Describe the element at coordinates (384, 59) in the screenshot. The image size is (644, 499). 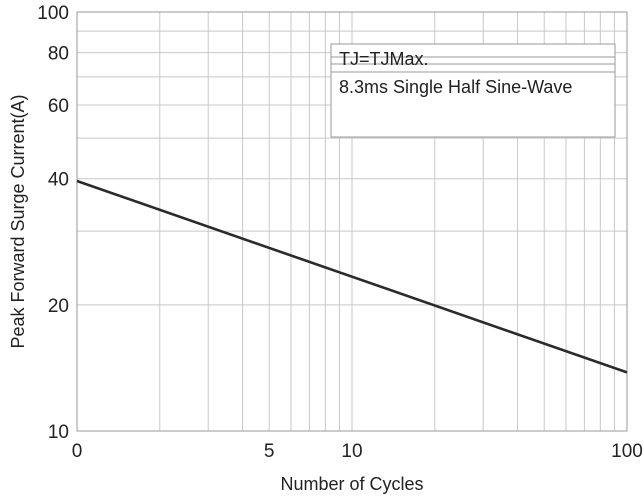
I see `annotation-line-1: TJ=TJMax.` at that location.